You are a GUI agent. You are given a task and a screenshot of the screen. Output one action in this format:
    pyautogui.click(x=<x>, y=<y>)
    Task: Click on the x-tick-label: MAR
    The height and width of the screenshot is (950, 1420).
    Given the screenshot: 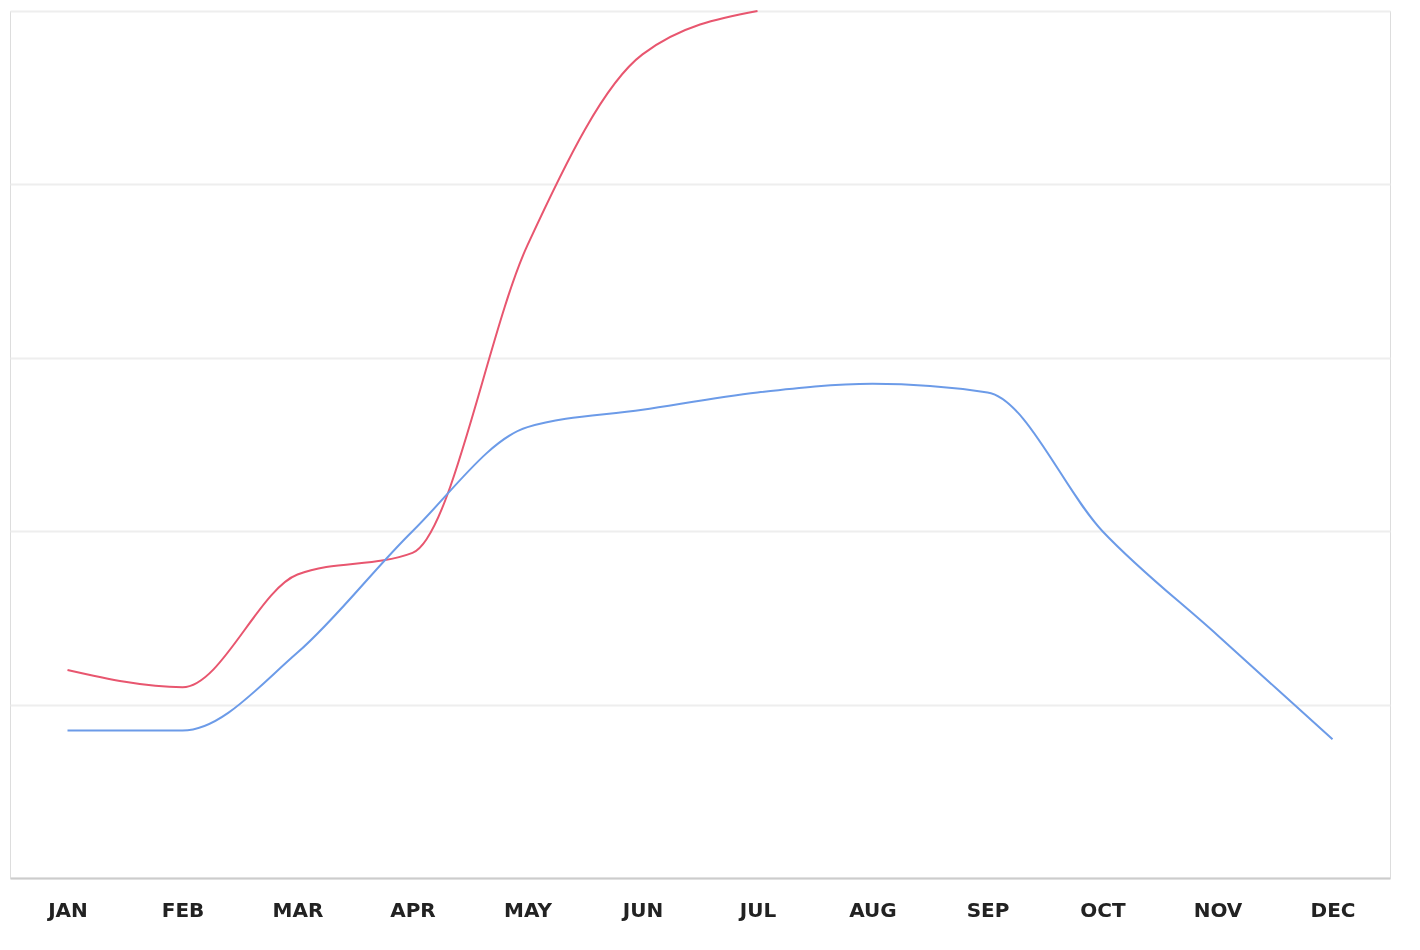 What is the action you would take?
    pyautogui.click(x=298, y=909)
    